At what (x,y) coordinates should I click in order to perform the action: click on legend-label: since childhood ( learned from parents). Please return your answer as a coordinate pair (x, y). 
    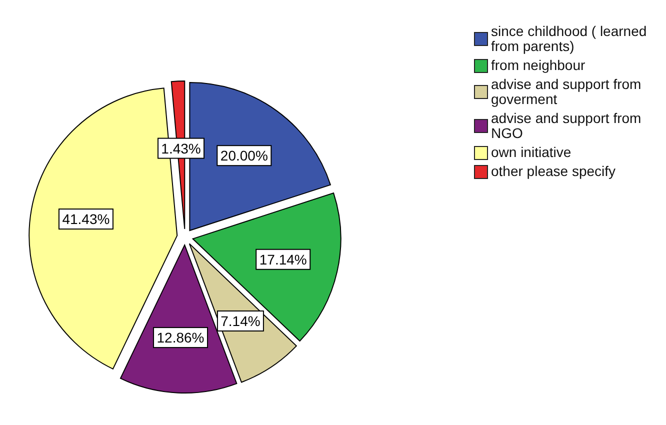
    Looking at the image, I should click on (569, 38).